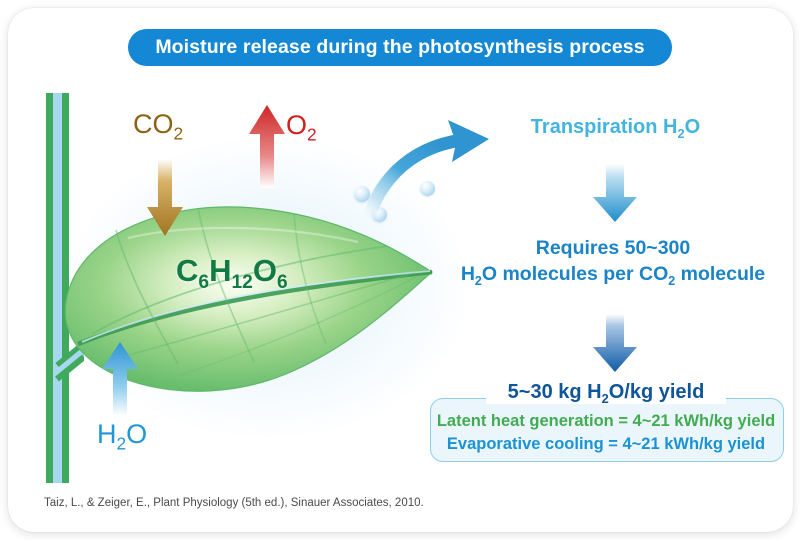 Image resolution: width=801 pixels, height=540 pixels. I want to click on requires-h: H, so click(467, 273).